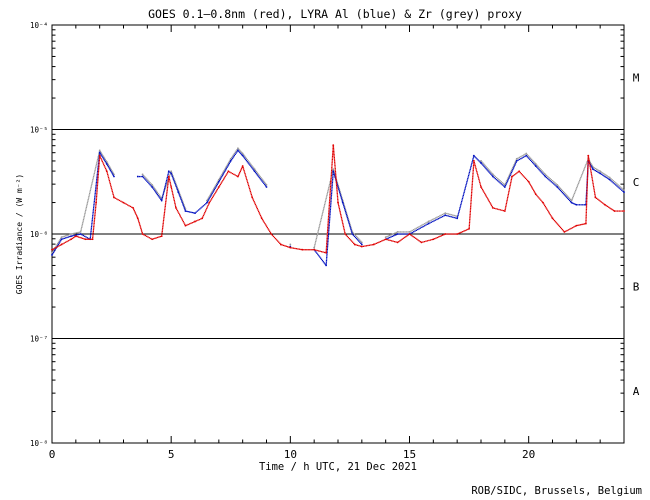 The height and width of the screenshot is (500, 650). What do you see at coordinates (636, 391) in the screenshot?
I see `flare-class-a: A` at bounding box center [636, 391].